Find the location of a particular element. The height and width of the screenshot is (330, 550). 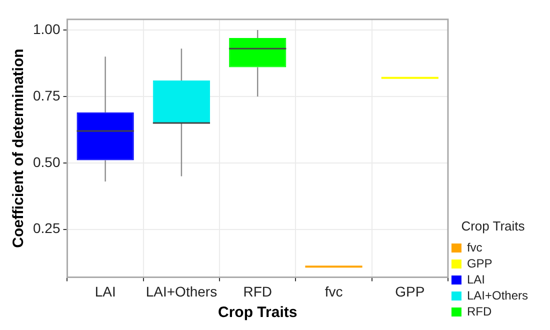

x-tick-label: GPP is located at coordinates (410, 291).